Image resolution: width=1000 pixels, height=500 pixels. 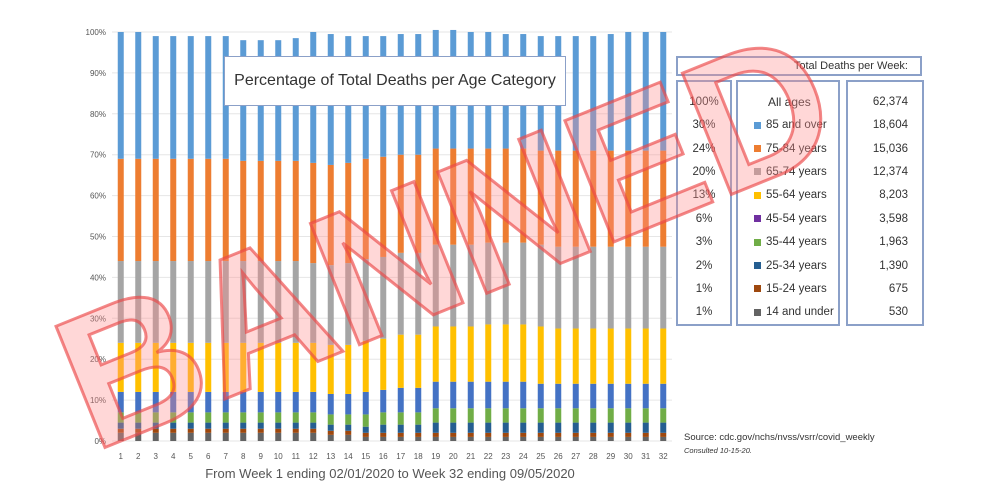 I want to click on y-tick-label: 60%, so click(x=98, y=196).